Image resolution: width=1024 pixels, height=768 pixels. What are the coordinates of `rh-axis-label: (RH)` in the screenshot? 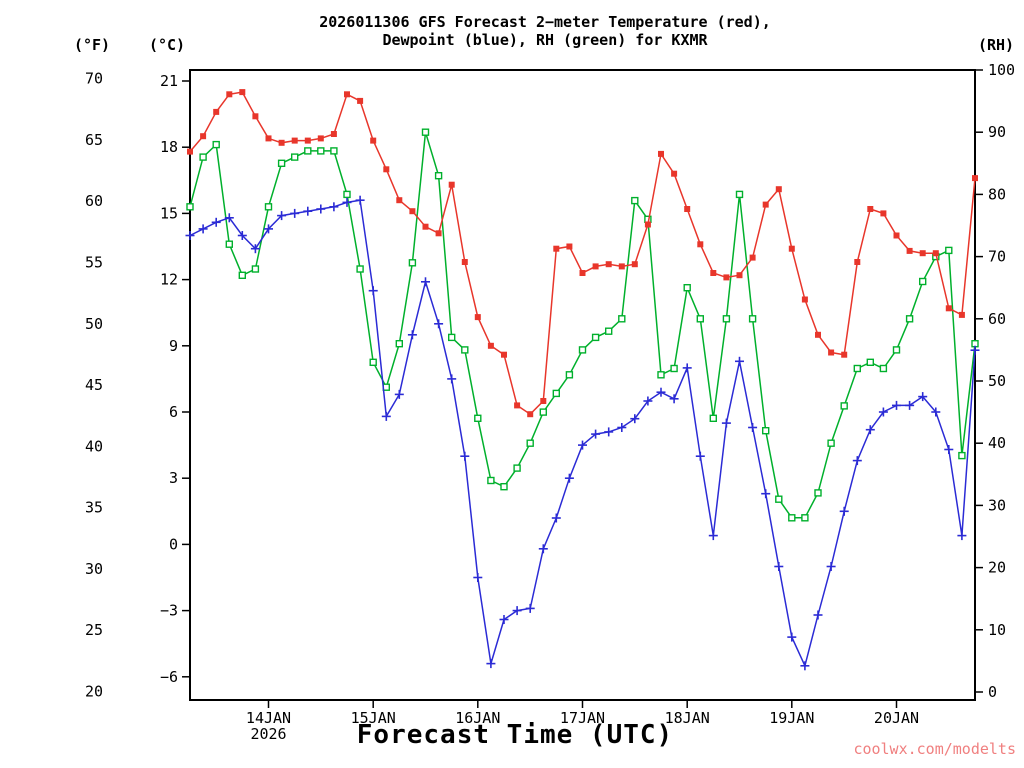 It's located at (996, 45).